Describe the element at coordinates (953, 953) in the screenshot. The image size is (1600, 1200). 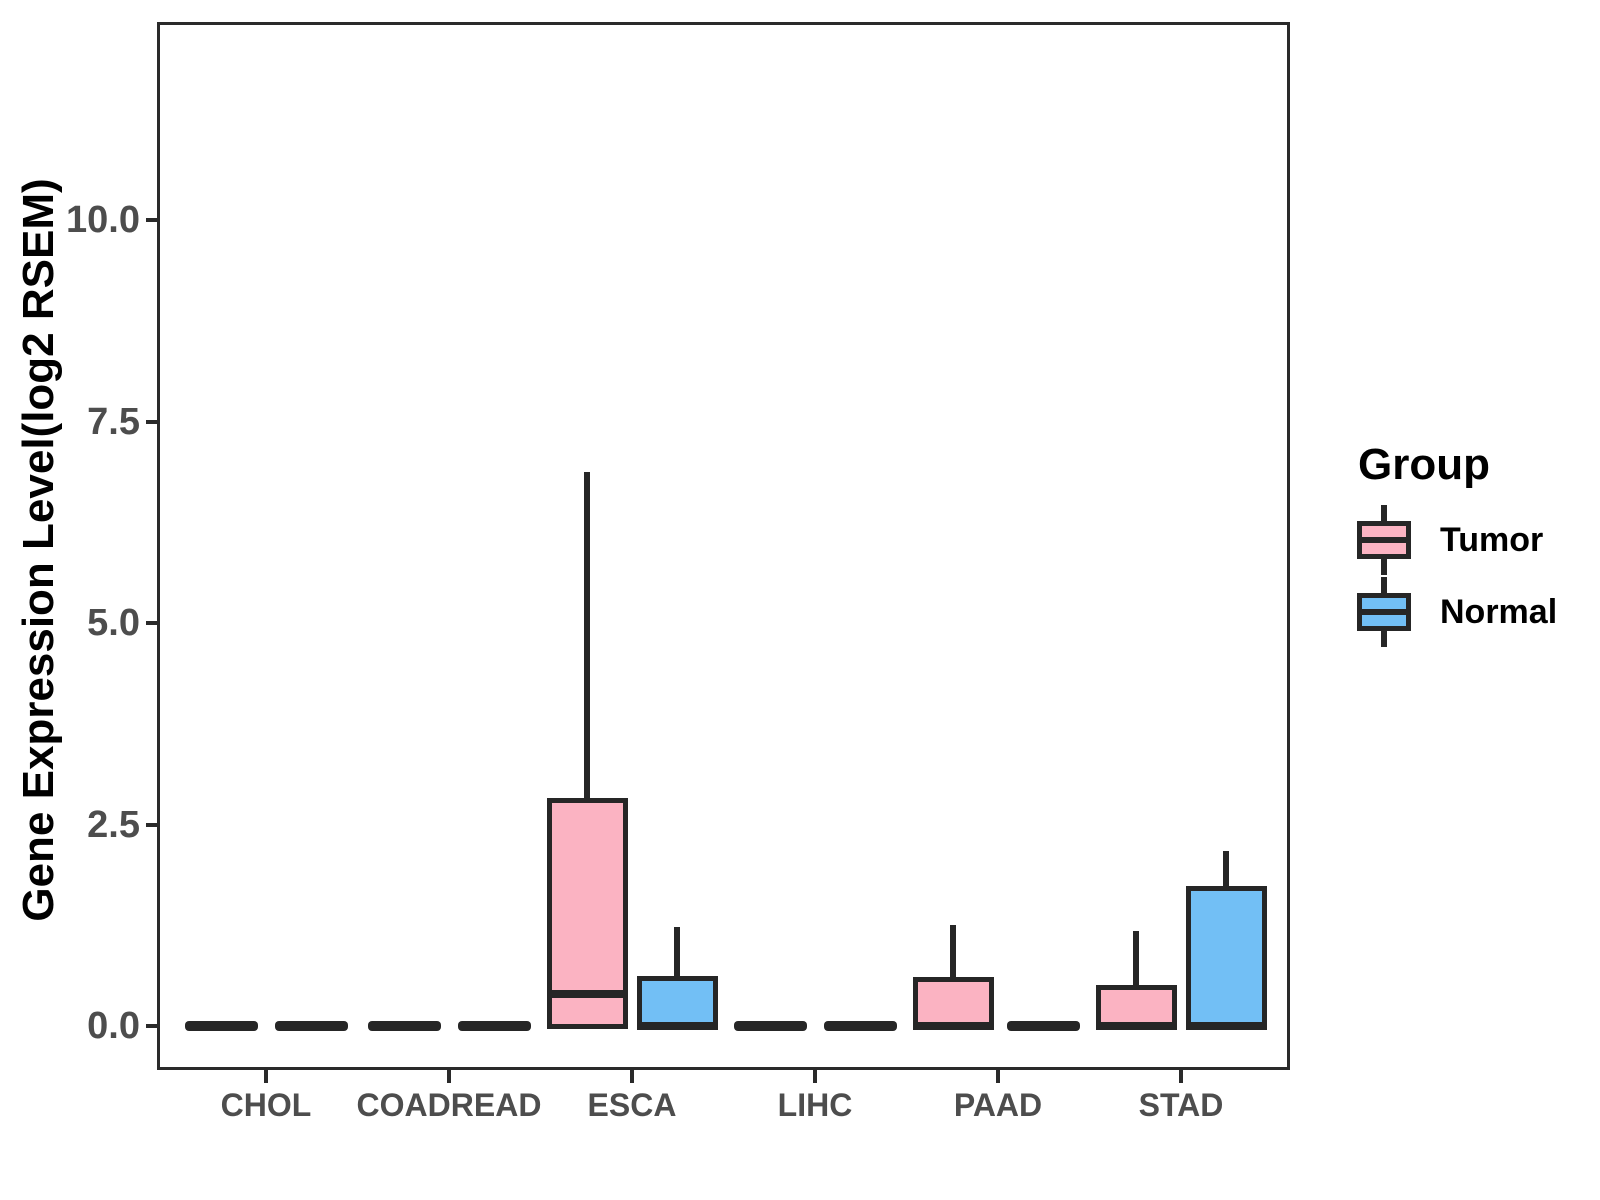
I see `whisker-paad-tumor` at that location.